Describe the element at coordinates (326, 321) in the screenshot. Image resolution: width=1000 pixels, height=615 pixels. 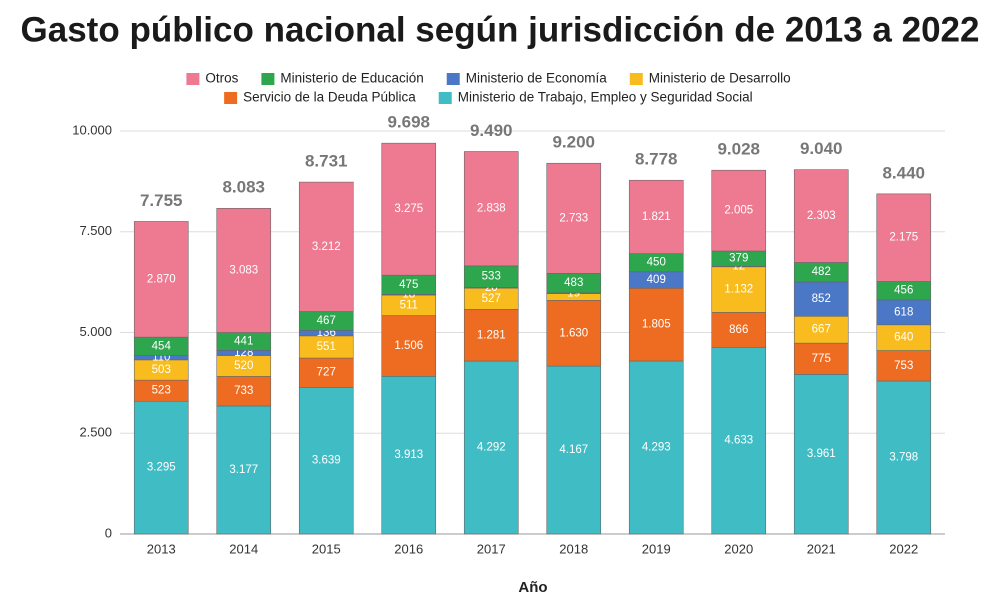
I see `segment-label: 467` at that location.